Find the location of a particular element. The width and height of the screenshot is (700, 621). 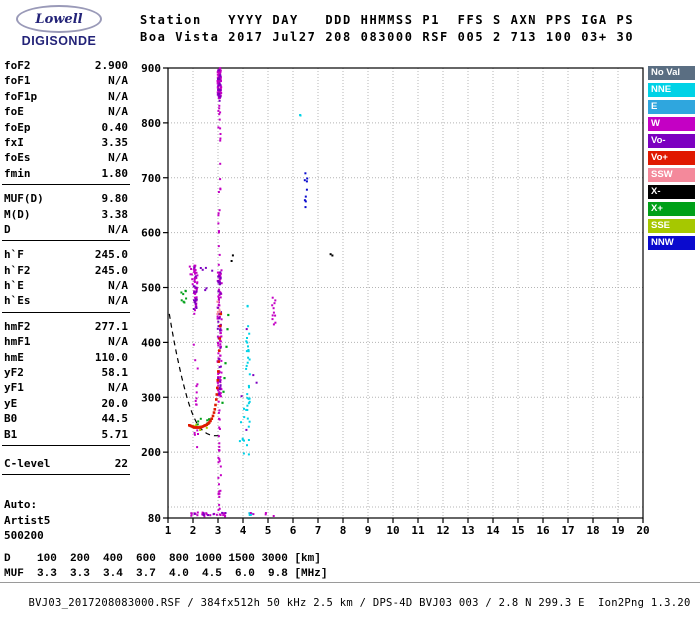

svg-text: 19 is located at coordinates (617, 530).